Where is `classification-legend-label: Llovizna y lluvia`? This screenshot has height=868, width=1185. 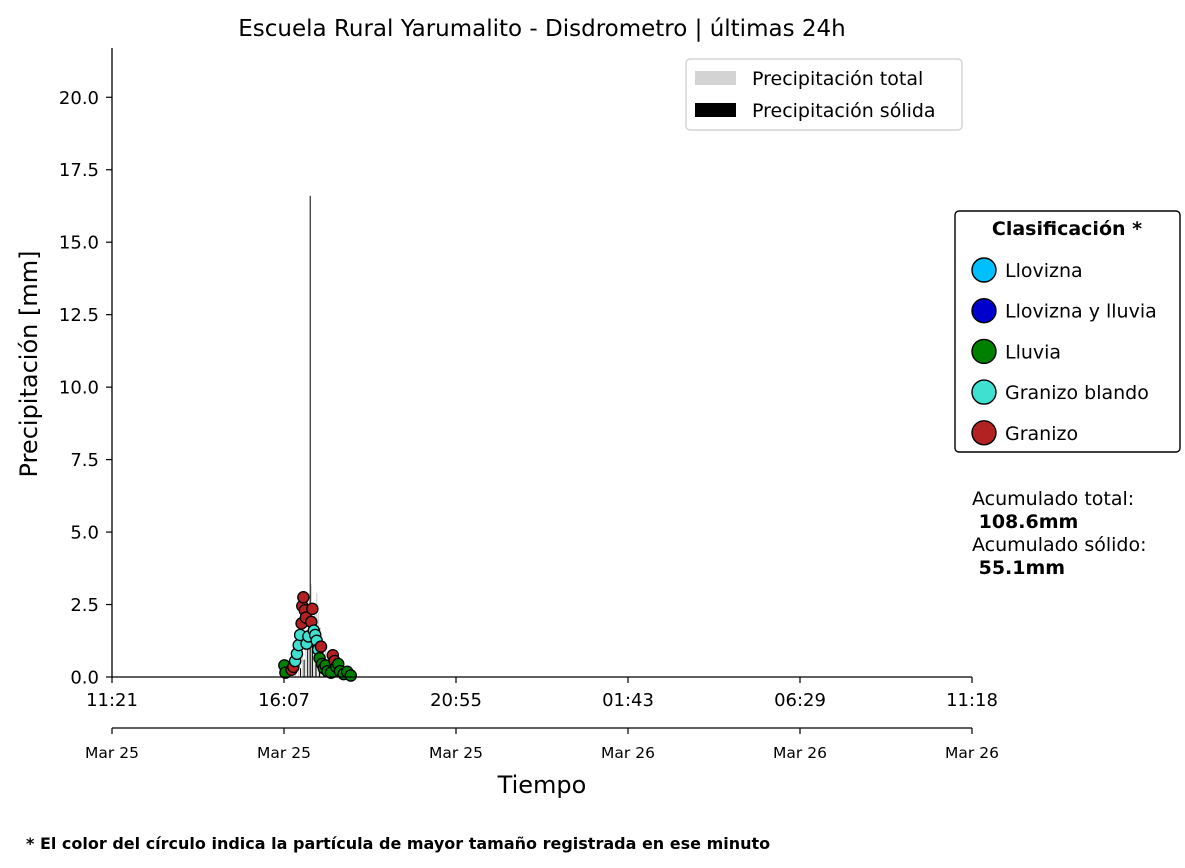
classification-legend-label: Llovizna y lluvia is located at coordinates (1081, 312).